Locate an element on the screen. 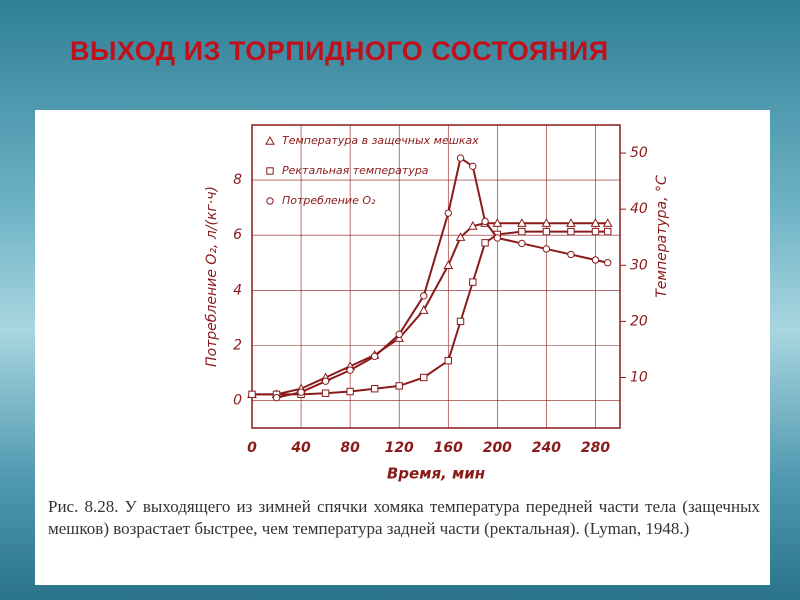  x-tick-label: 120 is located at coordinates (399, 448).